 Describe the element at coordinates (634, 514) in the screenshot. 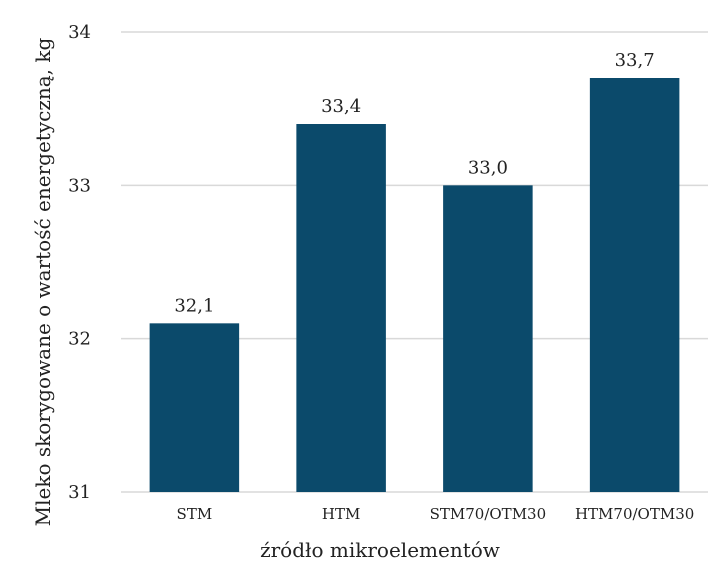

I see `x-tick-label: HTM70/OTM30` at that location.